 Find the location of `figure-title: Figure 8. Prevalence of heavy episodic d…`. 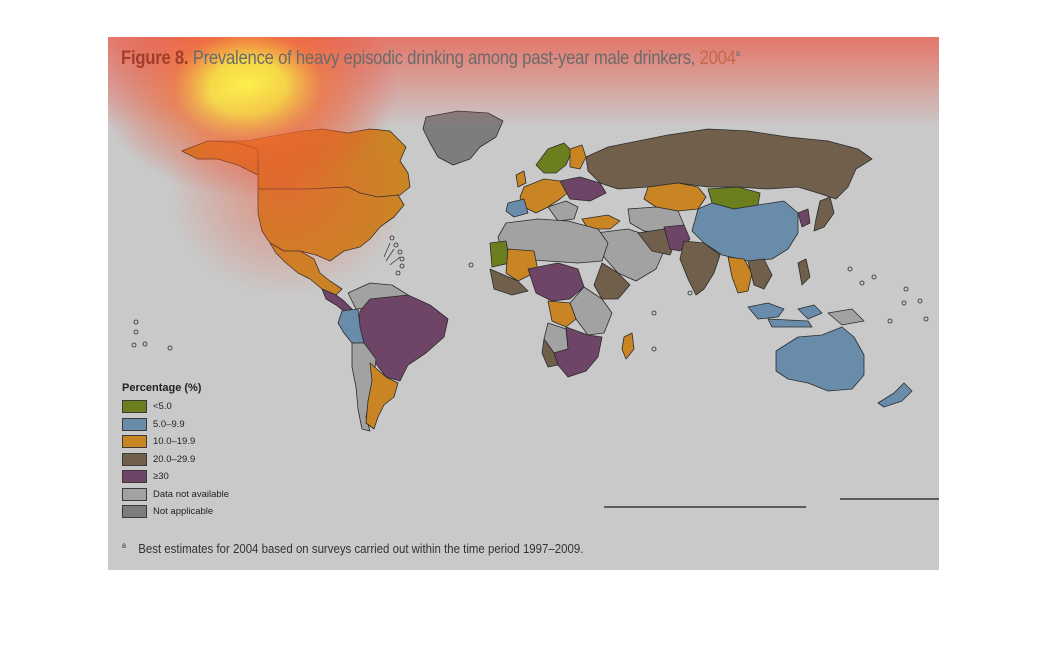

figure-title: Figure 8. Prevalence of heavy episodic d… is located at coordinates (430, 59).